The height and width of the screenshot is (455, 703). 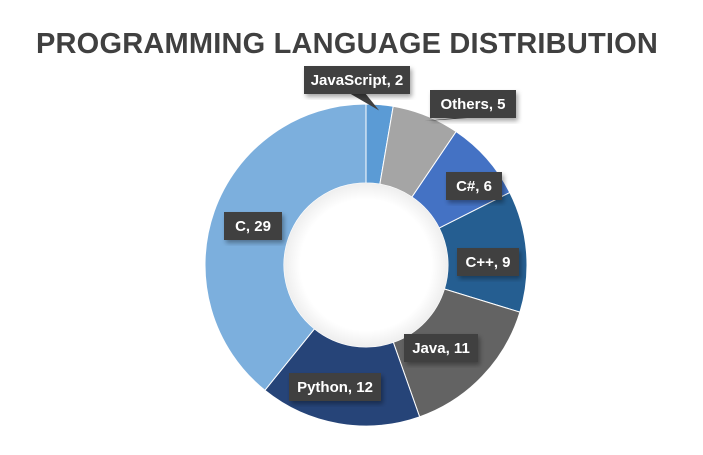 I want to click on donut-hole, so click(x=366, y=265).